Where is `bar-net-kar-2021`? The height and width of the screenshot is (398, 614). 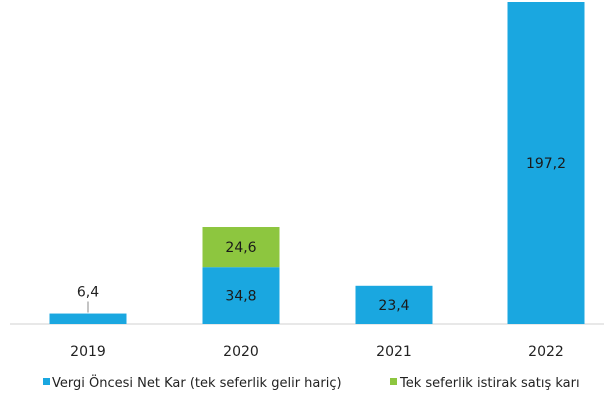
bar-net-kar-2021 is located at coordinates (394, 304).